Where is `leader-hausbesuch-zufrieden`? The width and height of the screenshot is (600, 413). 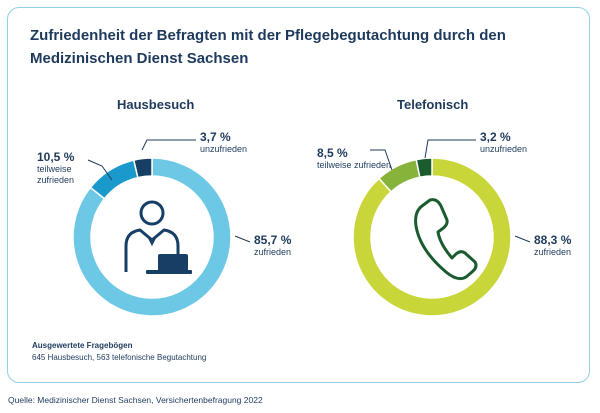 leader-hausbesuch-zufrieden is located at coordinates (242, 239).